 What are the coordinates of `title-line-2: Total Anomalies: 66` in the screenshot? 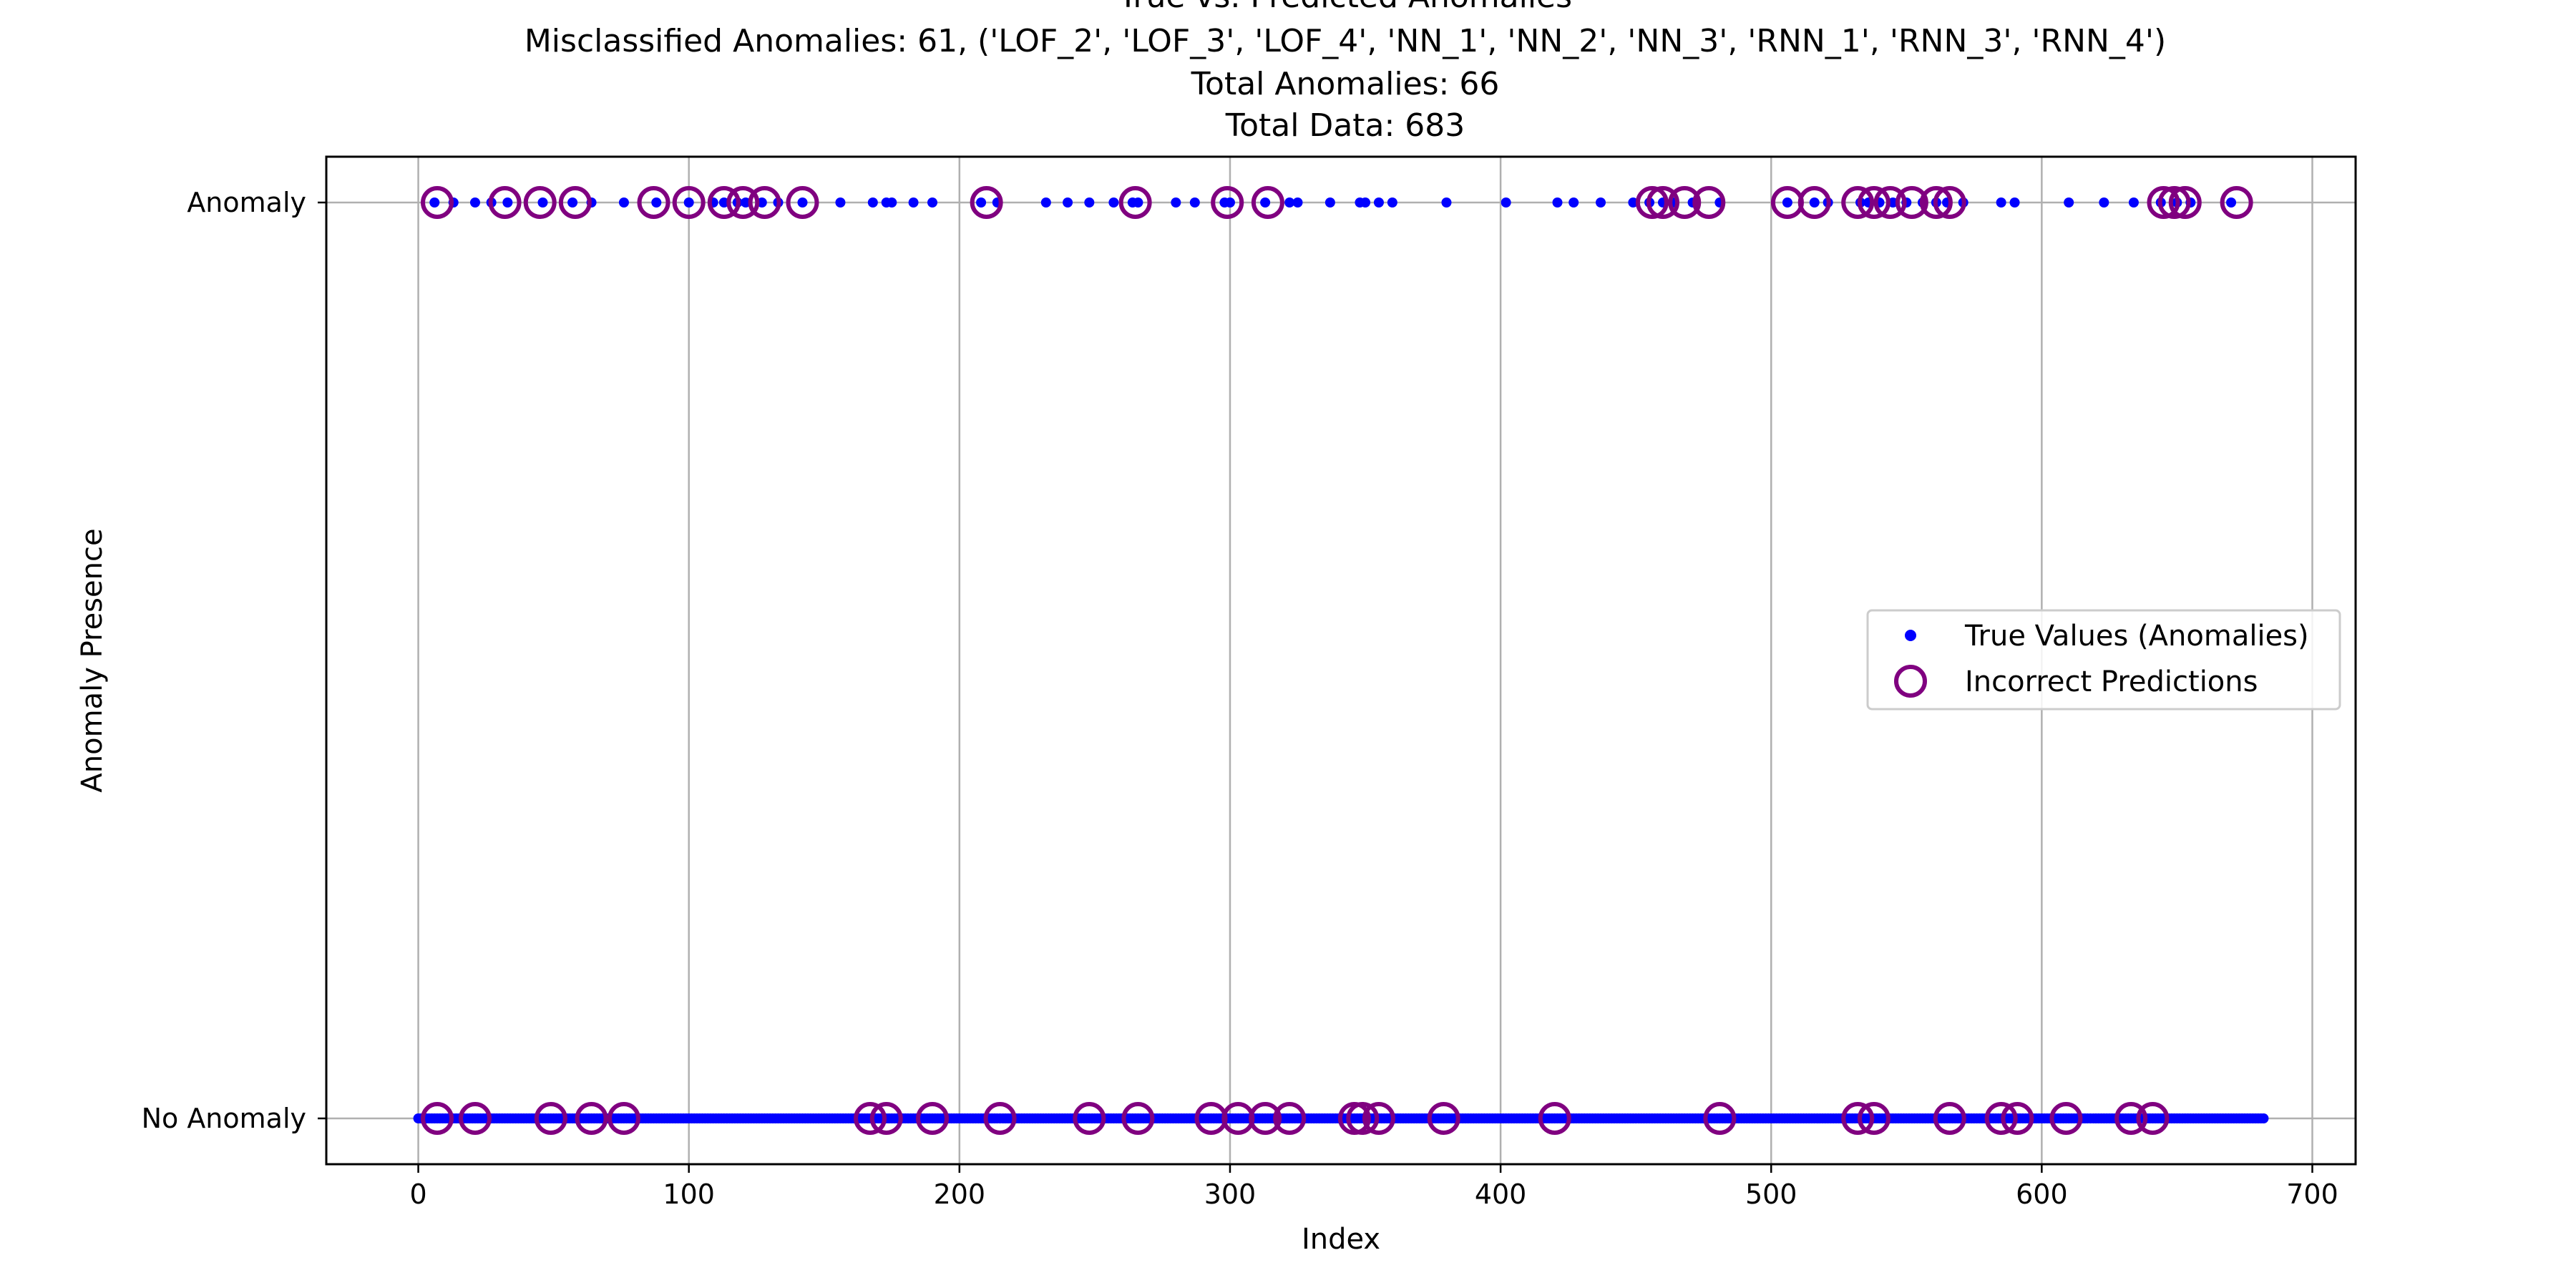 It's located at (1345, 84).